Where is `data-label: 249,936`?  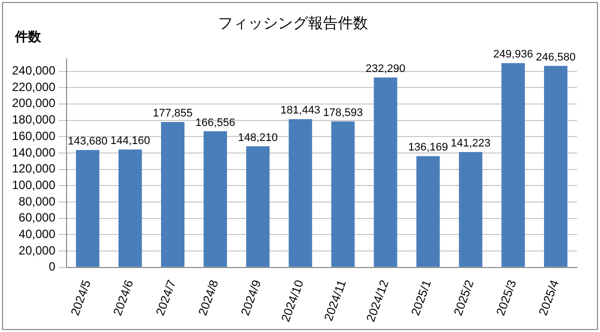 data-label: 249,936 is located at coordinates (513, 54).